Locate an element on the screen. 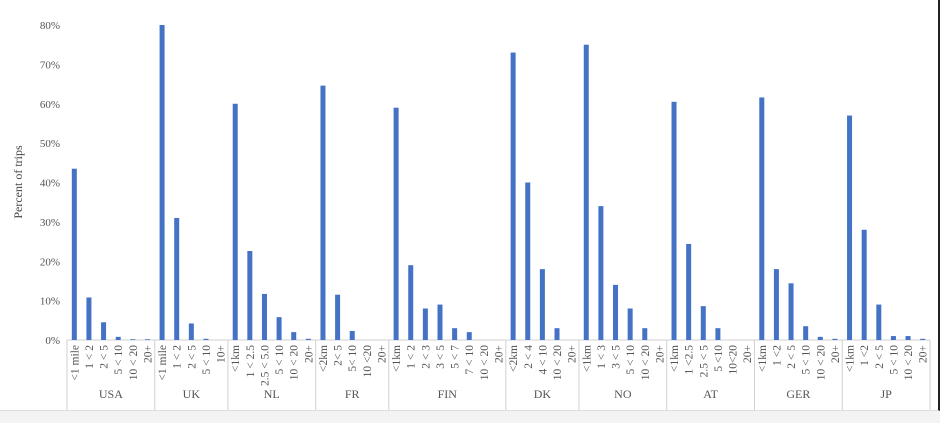 The width and height of the screenshot is (940, 423). y-tick-label: 50% is located at coordinates (50, 144).